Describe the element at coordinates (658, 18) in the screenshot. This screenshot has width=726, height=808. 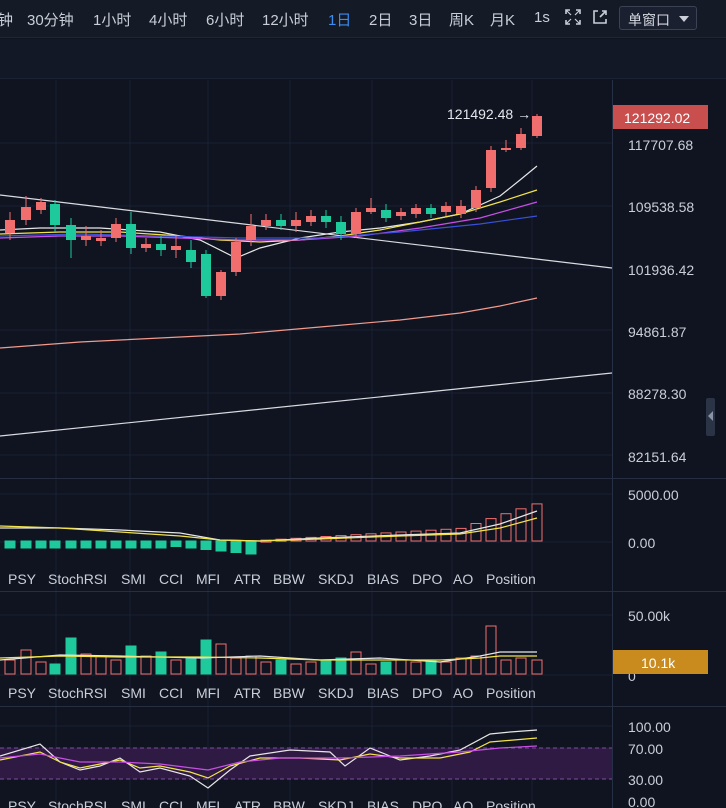
I see `window-mode-select: 单窗口` at that location.